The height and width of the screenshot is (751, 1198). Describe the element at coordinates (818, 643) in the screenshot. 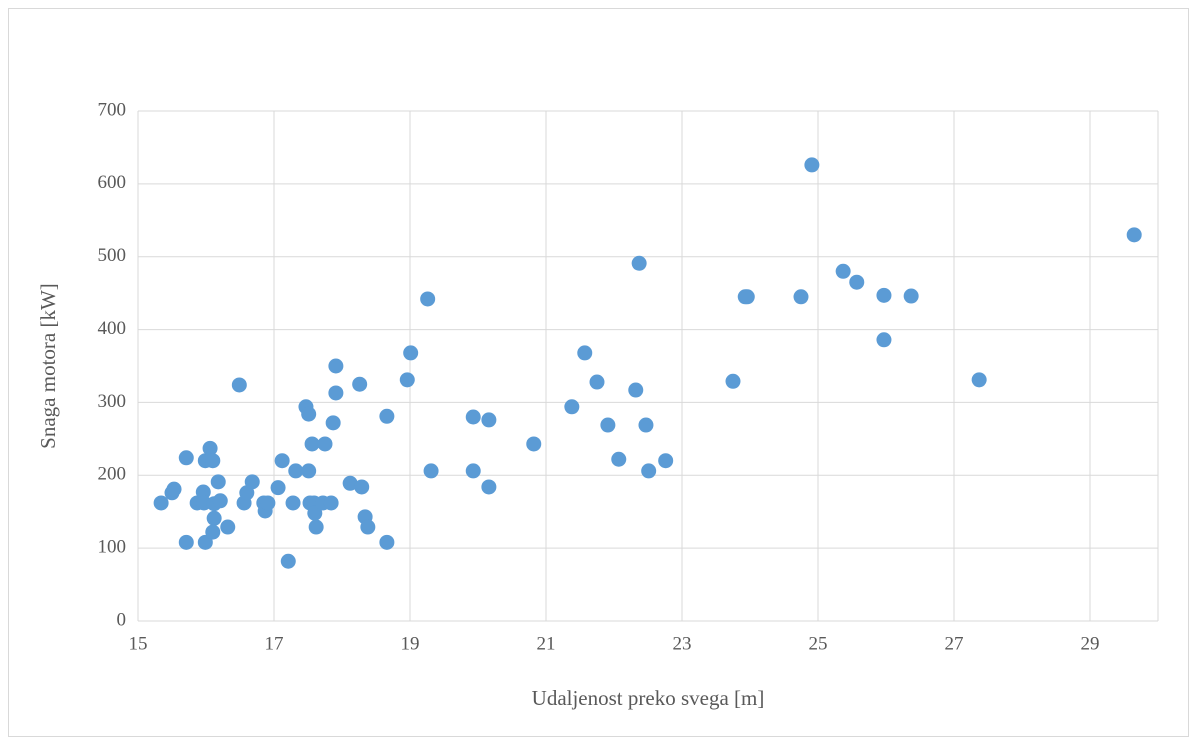

I see `x-tick-label: 25` at that location.